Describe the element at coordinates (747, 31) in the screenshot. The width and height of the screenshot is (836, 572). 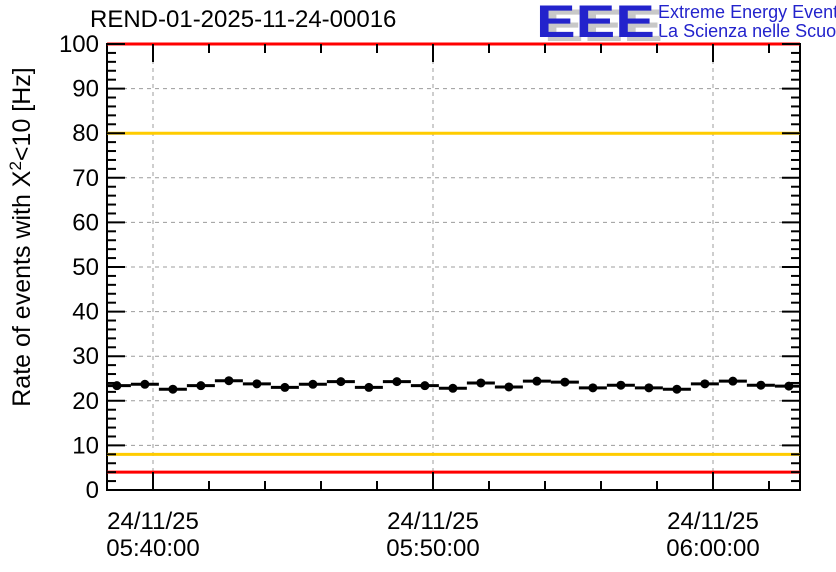
I see `eee-logo-line2: La Scienza nelle Scuole` at that location.